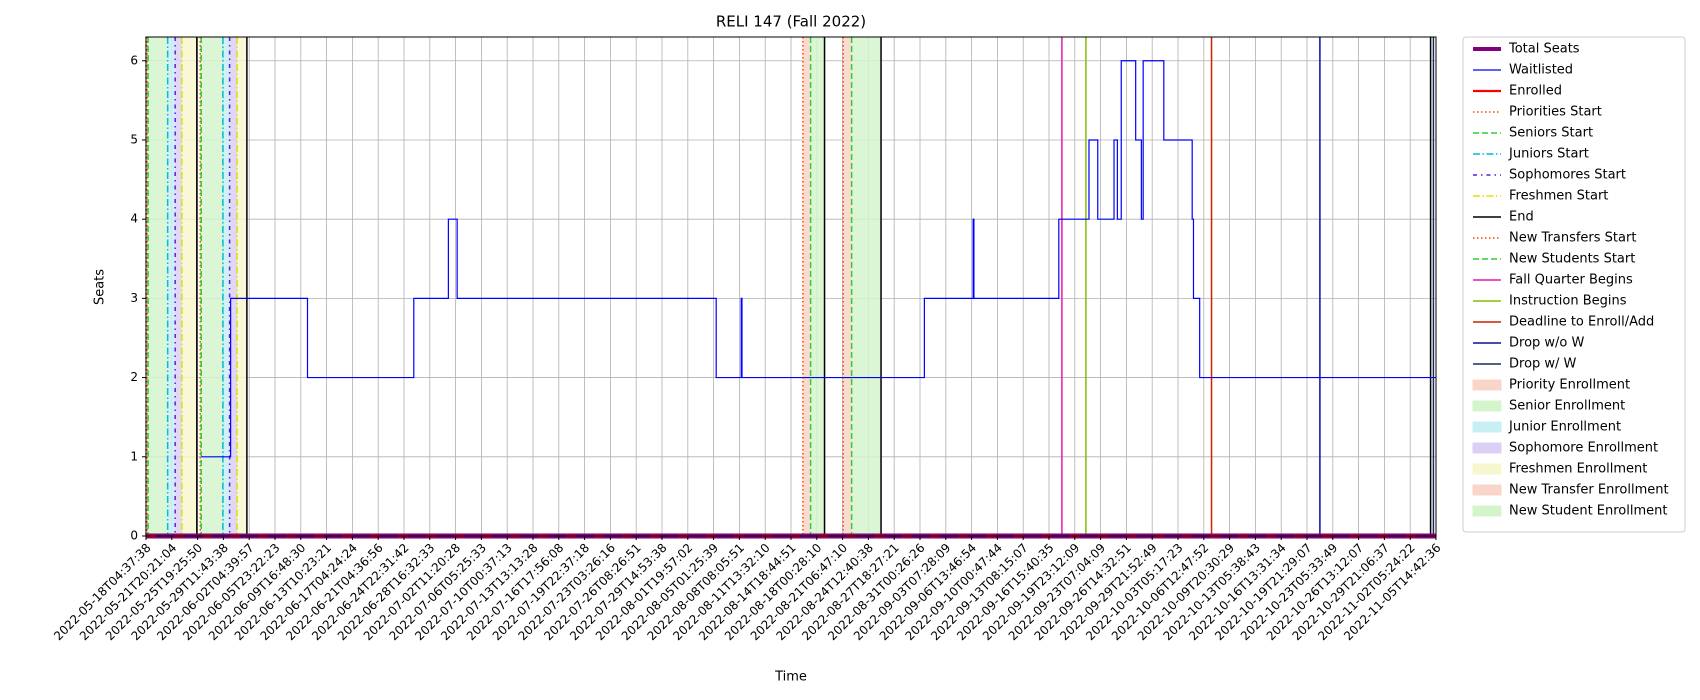 The width and height of the screenshot is (1700, 700). Describe the element at coordinates (1569, 385) in the screenshot. I see `legend-label: Priority Enrollment` at that location.